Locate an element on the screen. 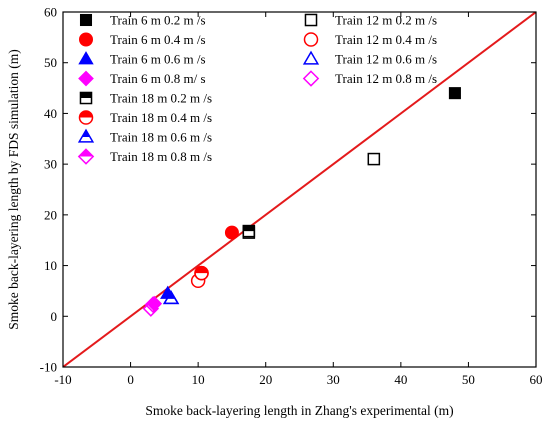 The image size is (550, 425). legend-marker-train-18-m-0-6-m-s is located at coordinates (86, 135).